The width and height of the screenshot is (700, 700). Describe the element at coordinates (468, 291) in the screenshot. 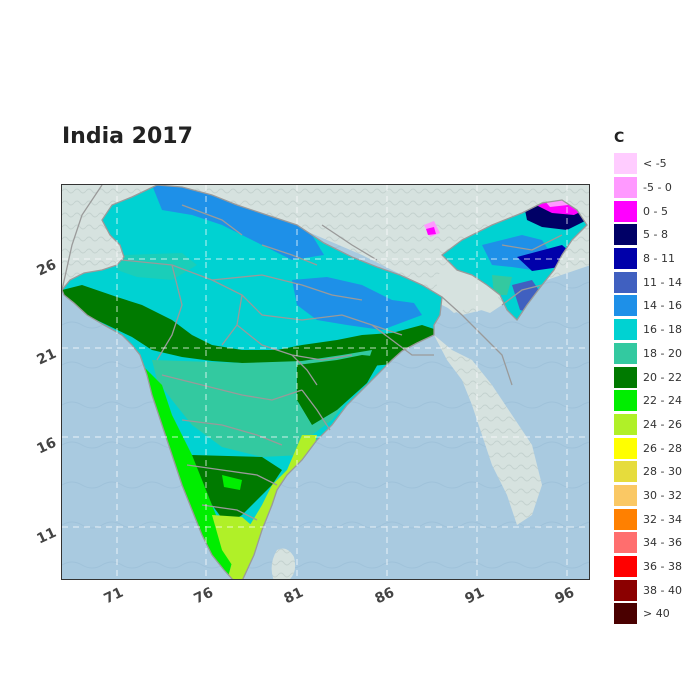

I see `bangladesh` at that location.